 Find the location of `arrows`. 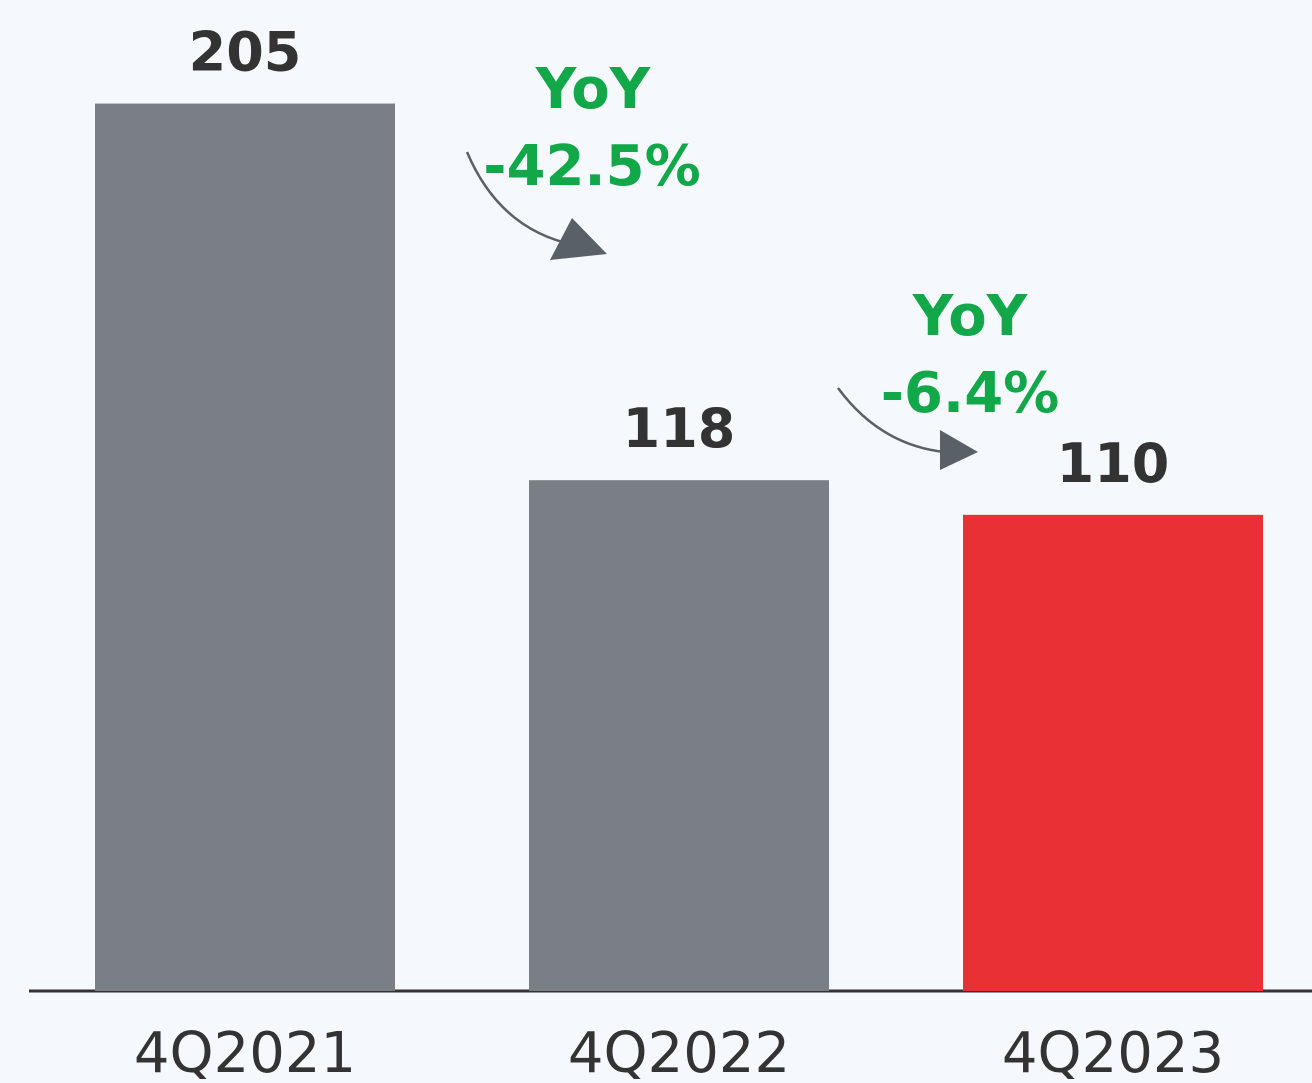

arrows is located at coordinates (705, 302).